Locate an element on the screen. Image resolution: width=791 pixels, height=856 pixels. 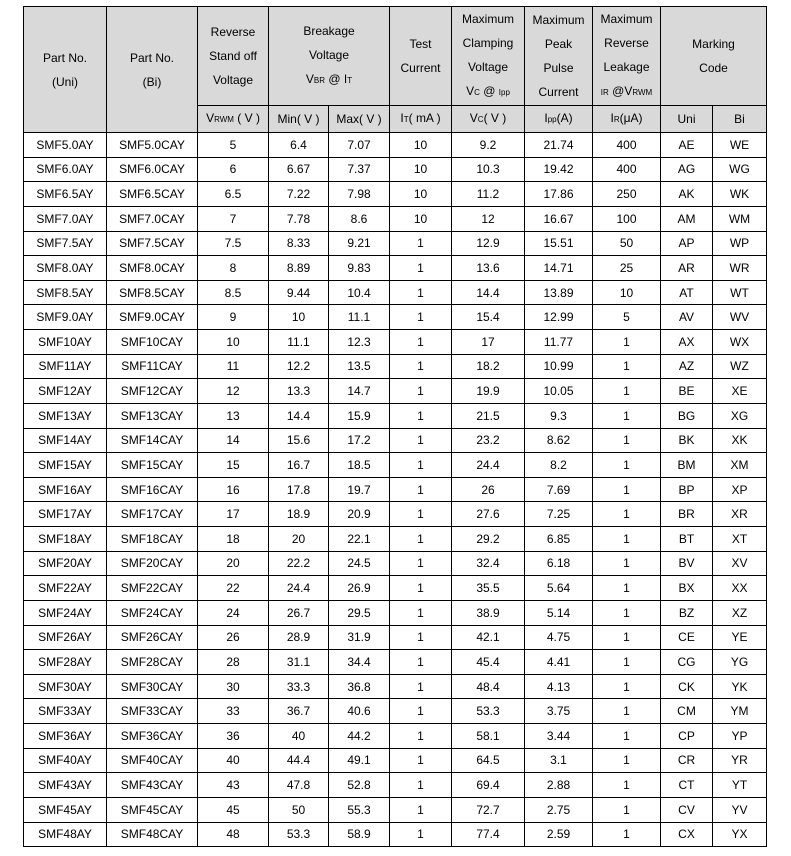
unit-header: Uni is located at coordinates (686, 119).